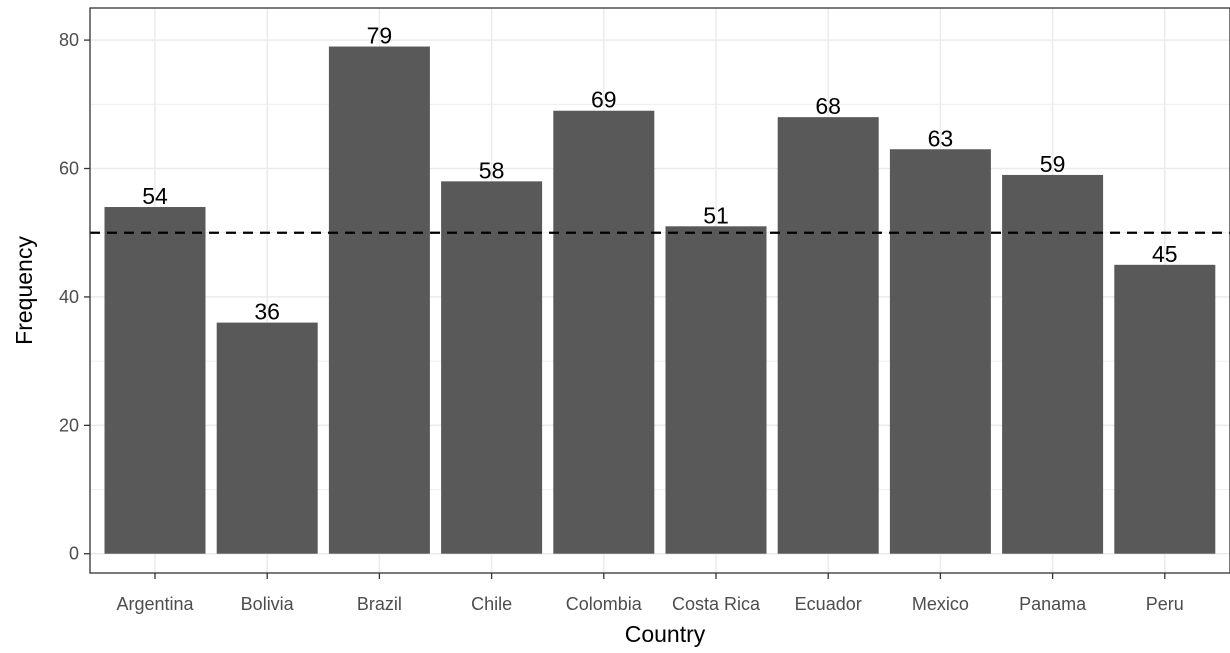 The image size is (1230, 653). What do you see at coordinates (267, 312) in the screenshot?
I see `bar-value-label: 36` at bounding box center [267, 312].